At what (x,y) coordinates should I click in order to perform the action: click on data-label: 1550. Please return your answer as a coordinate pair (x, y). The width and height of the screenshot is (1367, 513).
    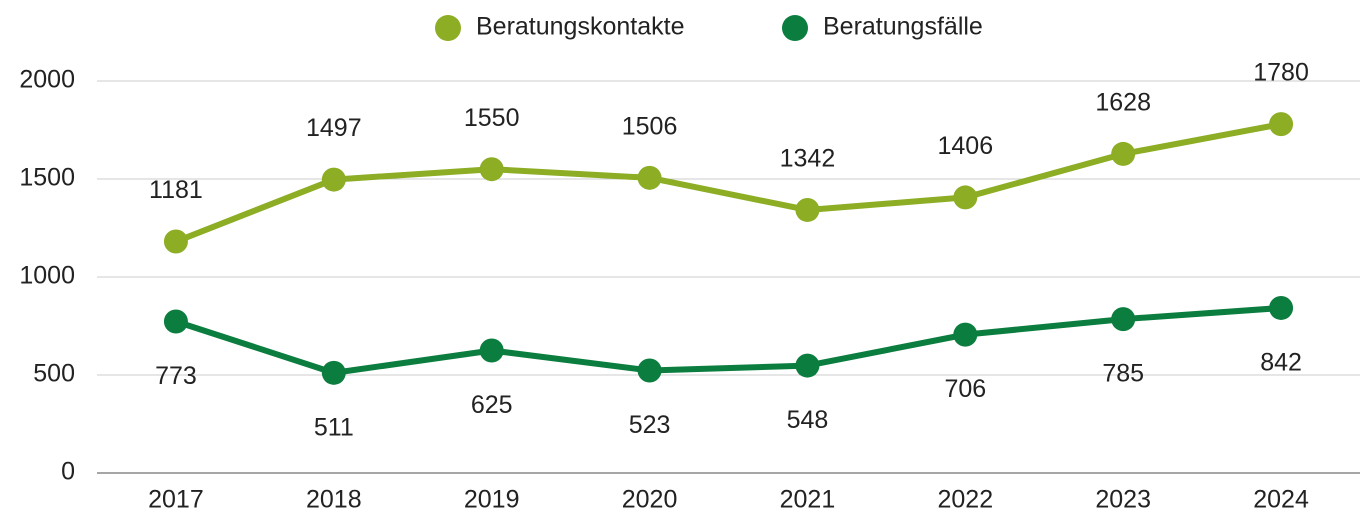
    Looking at the image, I should click on (492, 118).